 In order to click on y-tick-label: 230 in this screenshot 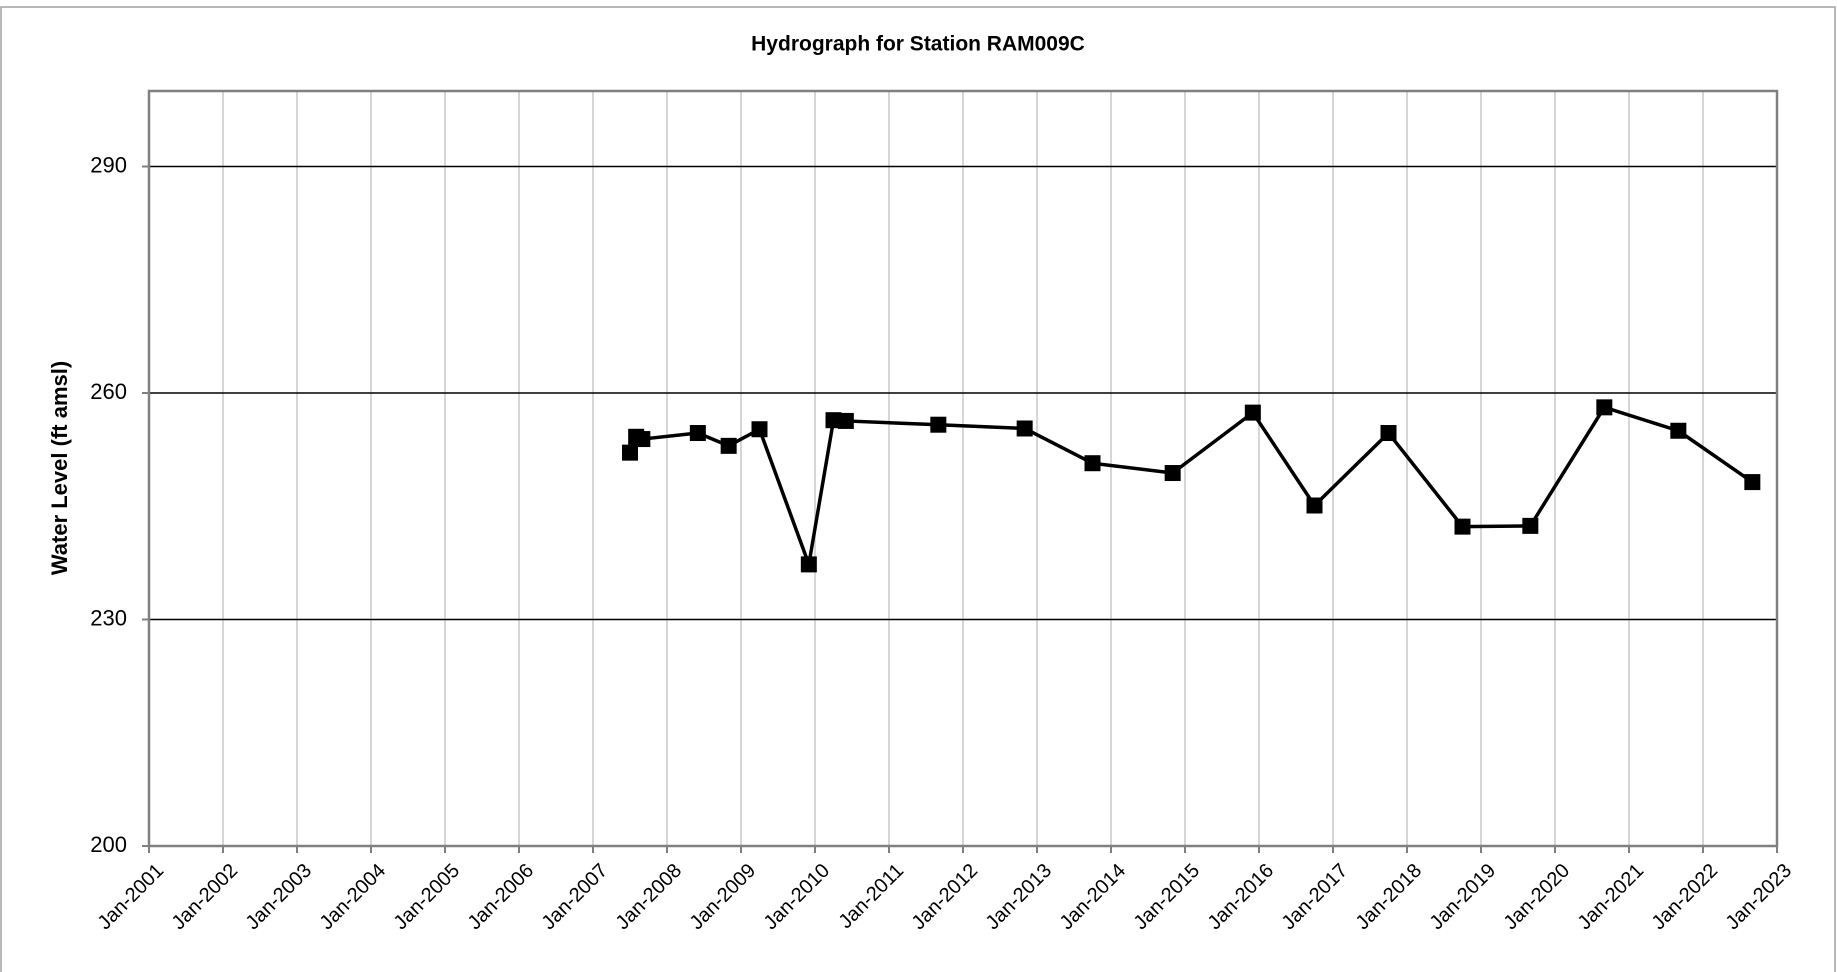, I will do `click(108, 617)`.